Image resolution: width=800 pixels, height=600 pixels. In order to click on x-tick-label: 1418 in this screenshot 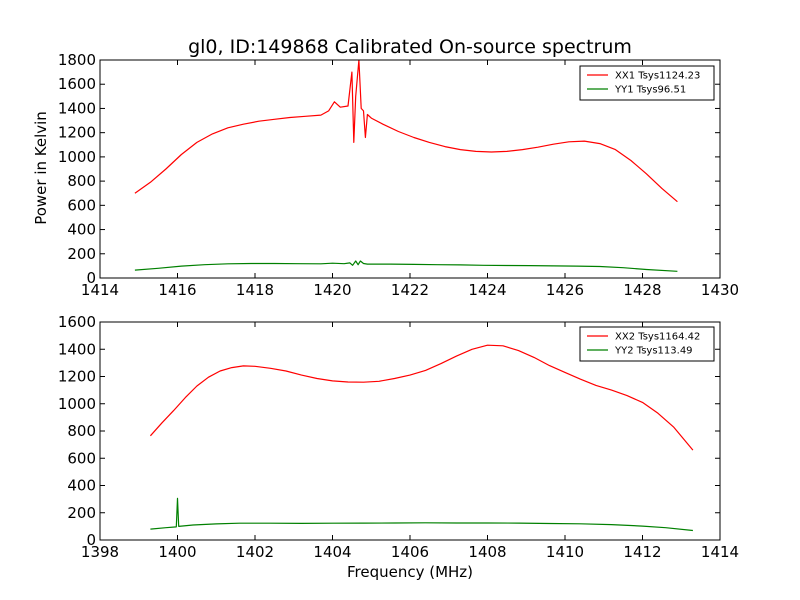, I will do `click(255, 290)`.